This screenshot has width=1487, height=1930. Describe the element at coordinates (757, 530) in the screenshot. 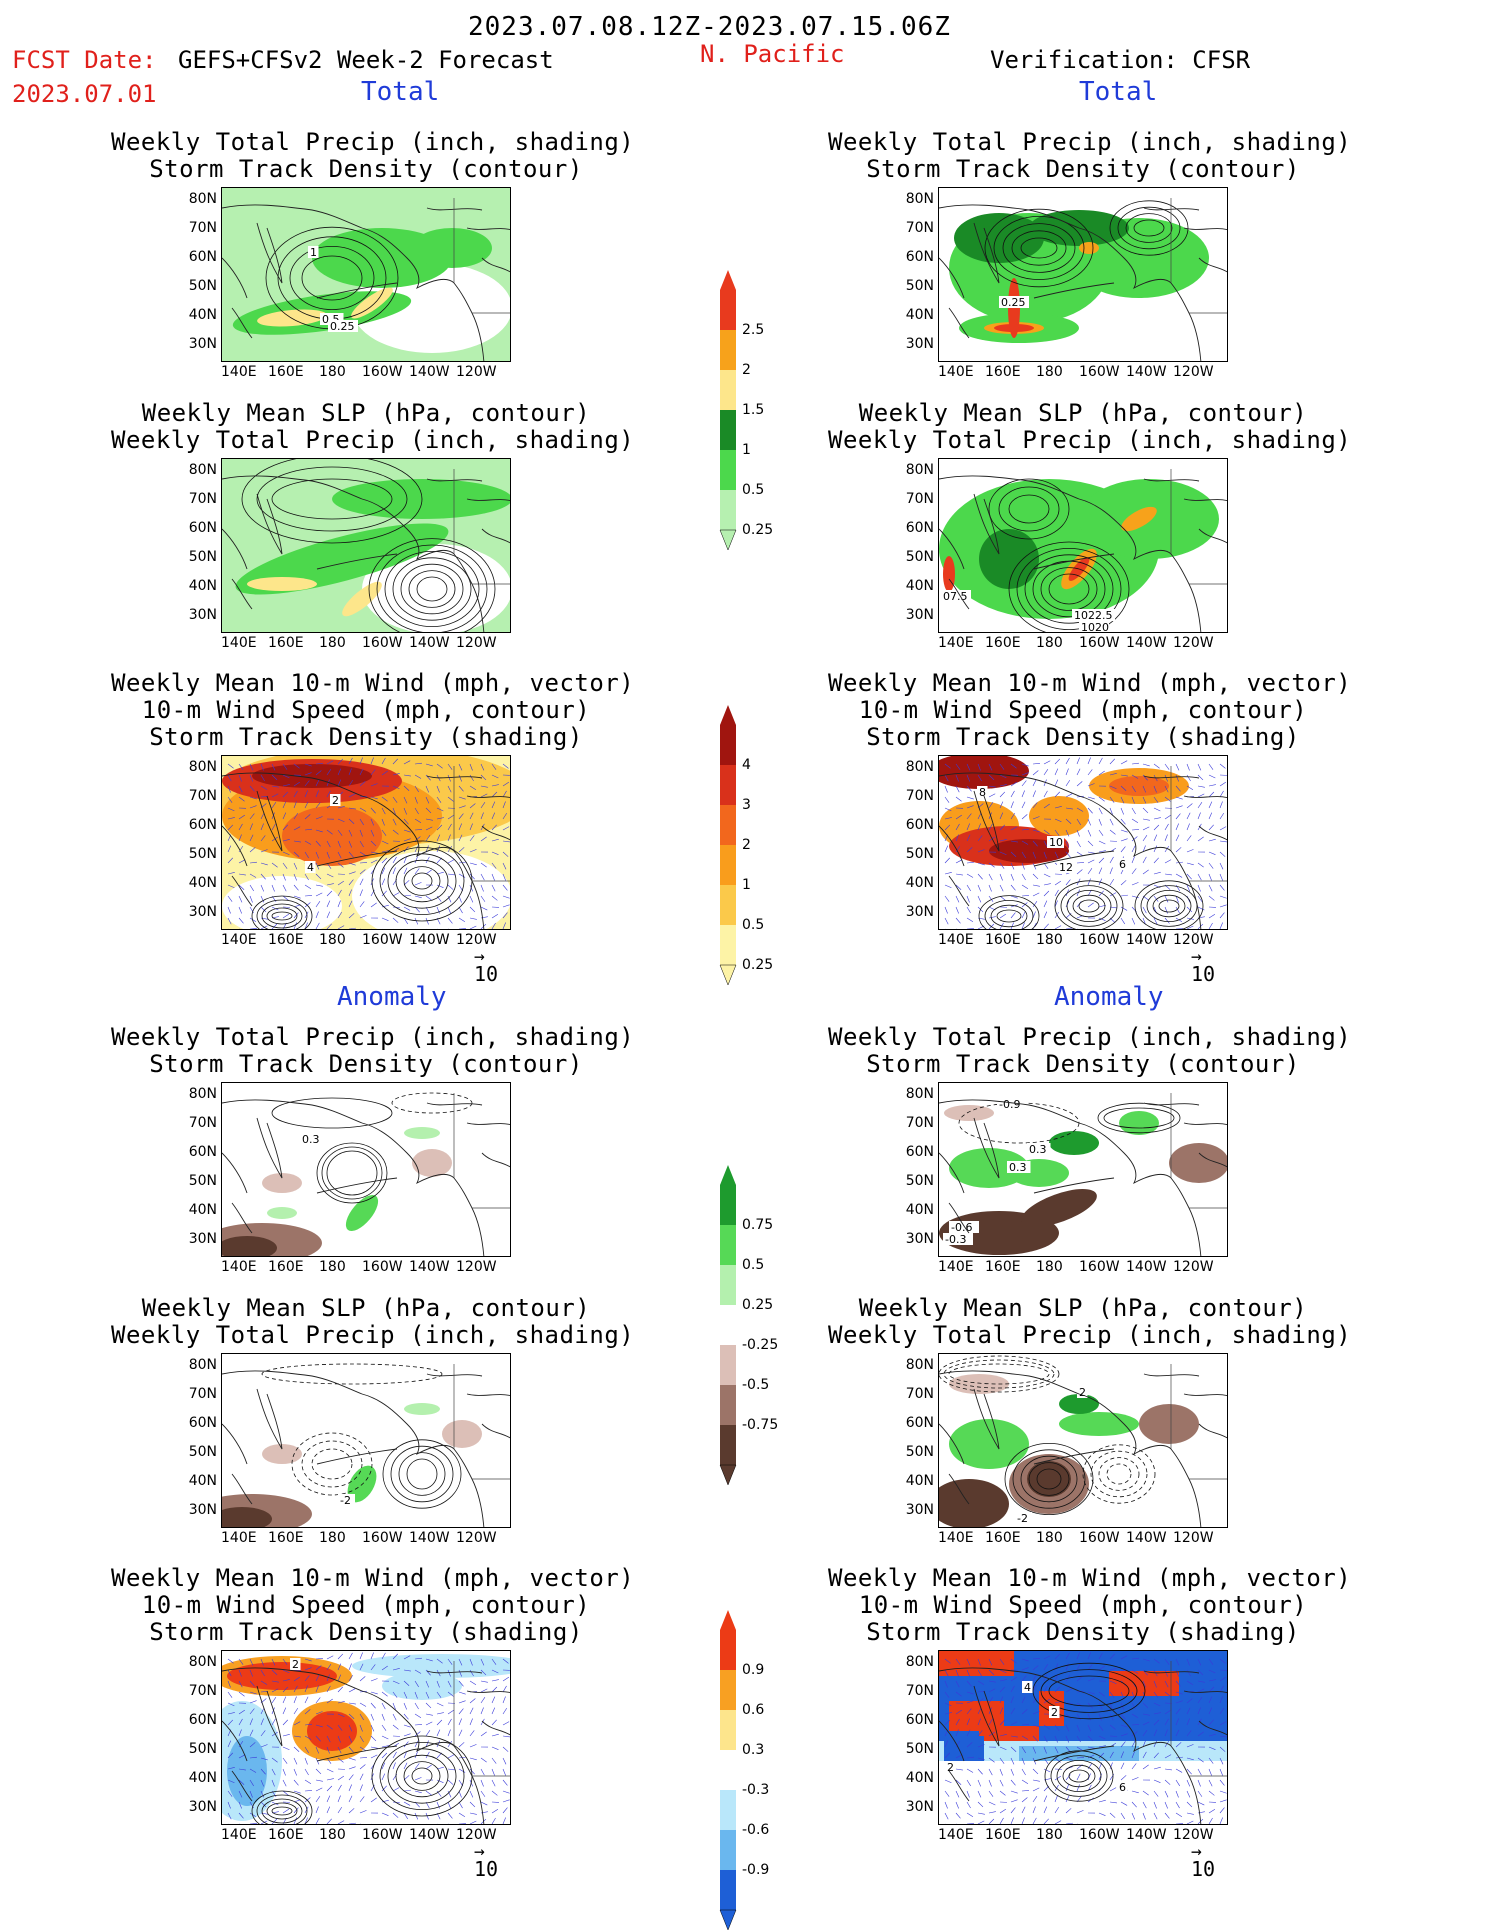

I see `colorbar-label: 0.25` at that location.